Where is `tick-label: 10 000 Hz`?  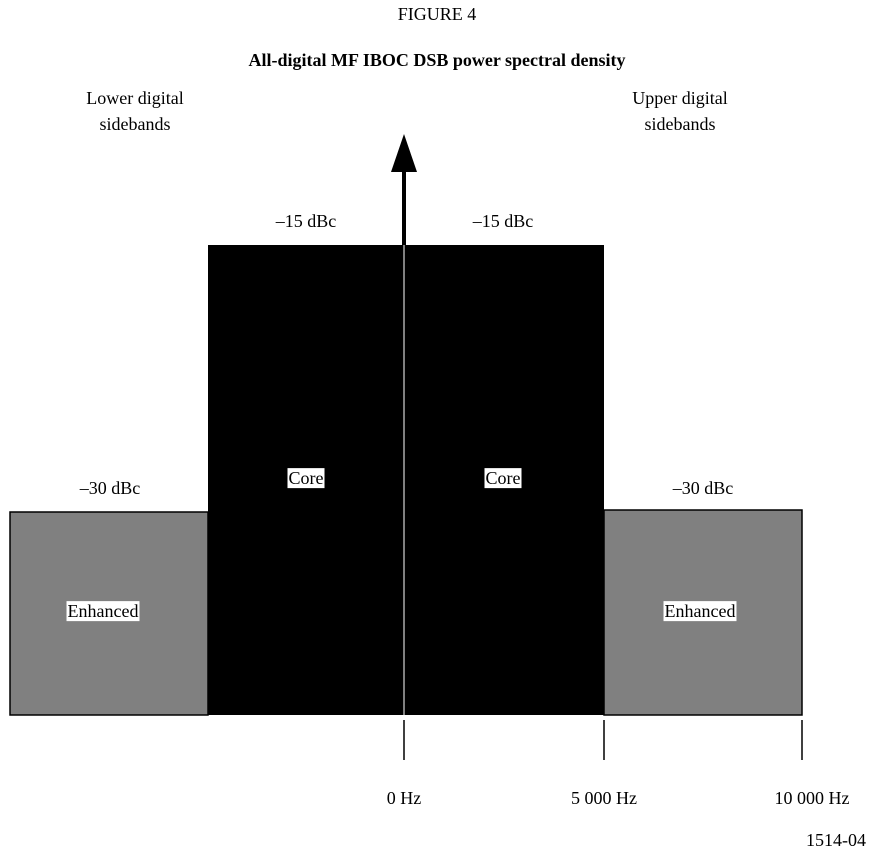
tick-label: 10 000 Hz is located at coordinates (812, 798).